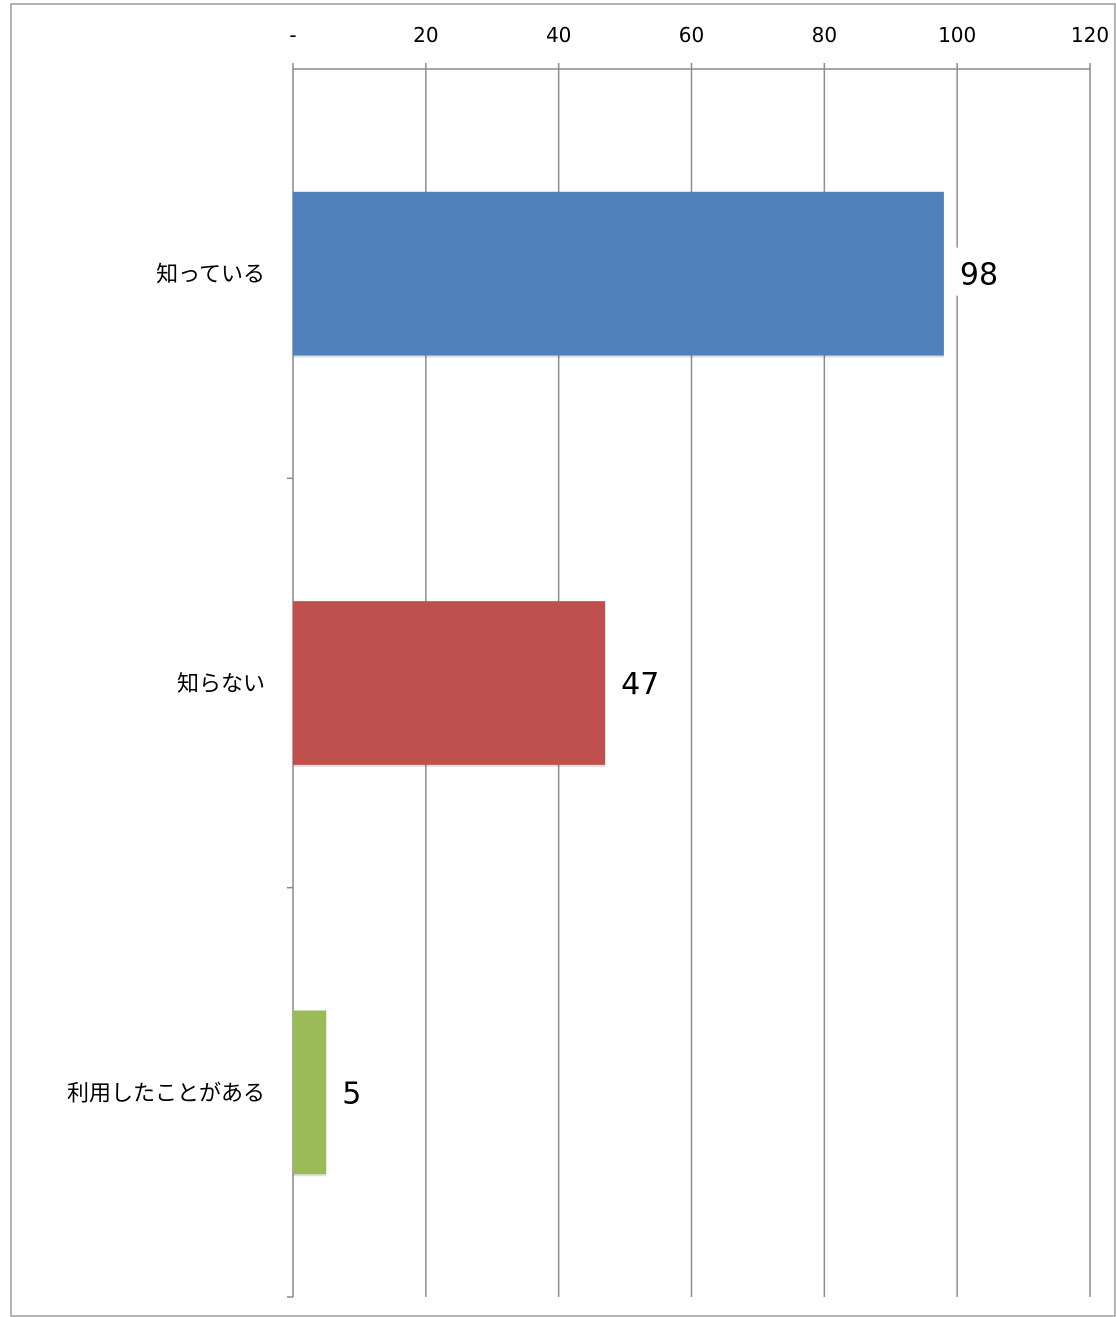 This screenshot has height=1317, width=1116. Describe the element at coordinates (221, 684) in the screenshot. I see `category-label: 知らない` at that location.